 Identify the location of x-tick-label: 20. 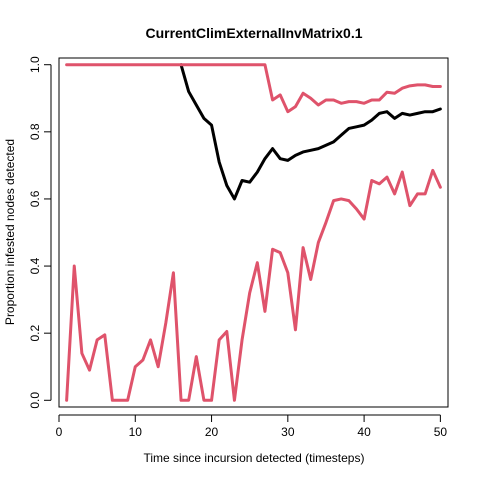
(212, 432).